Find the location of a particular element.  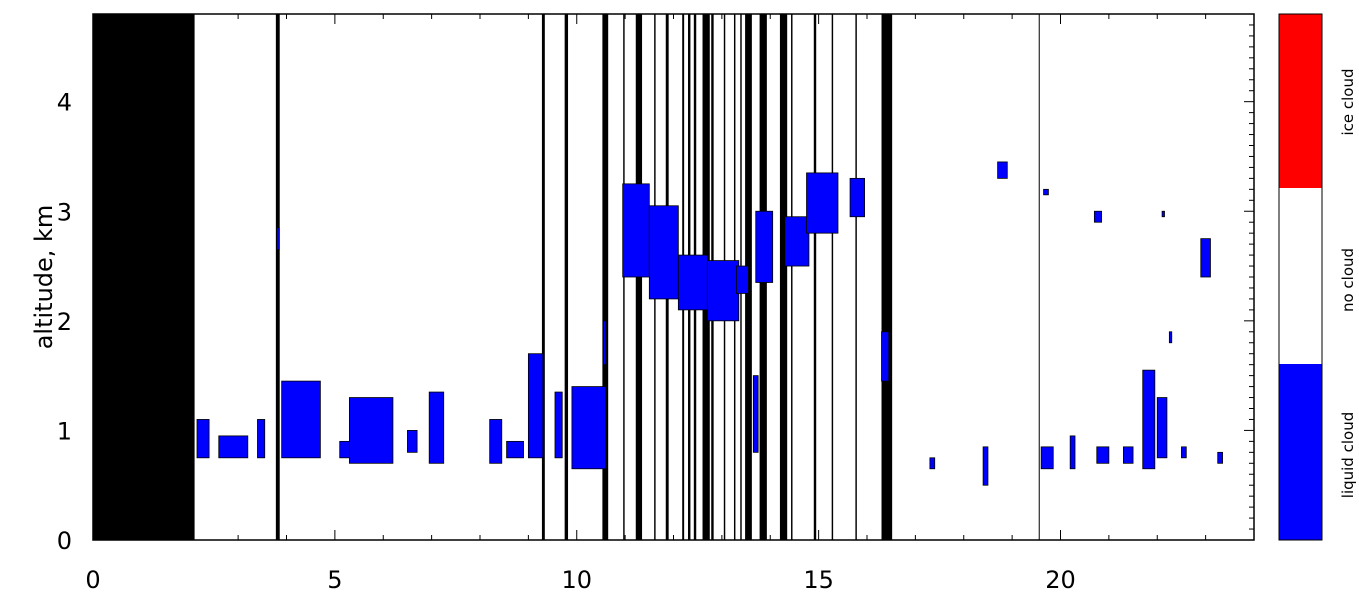

y-tick-label: 0 is located at coordinates (64, 541).